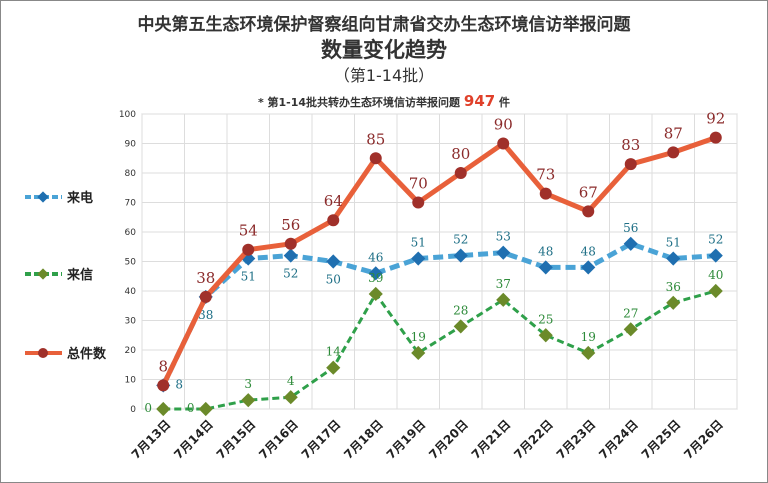 The height and width of the screenshot is (483, 768). What do you see at coordinates (505, 102) in the screenshot?
I see `note-suffix: 件` at bounding box center [505, 102].